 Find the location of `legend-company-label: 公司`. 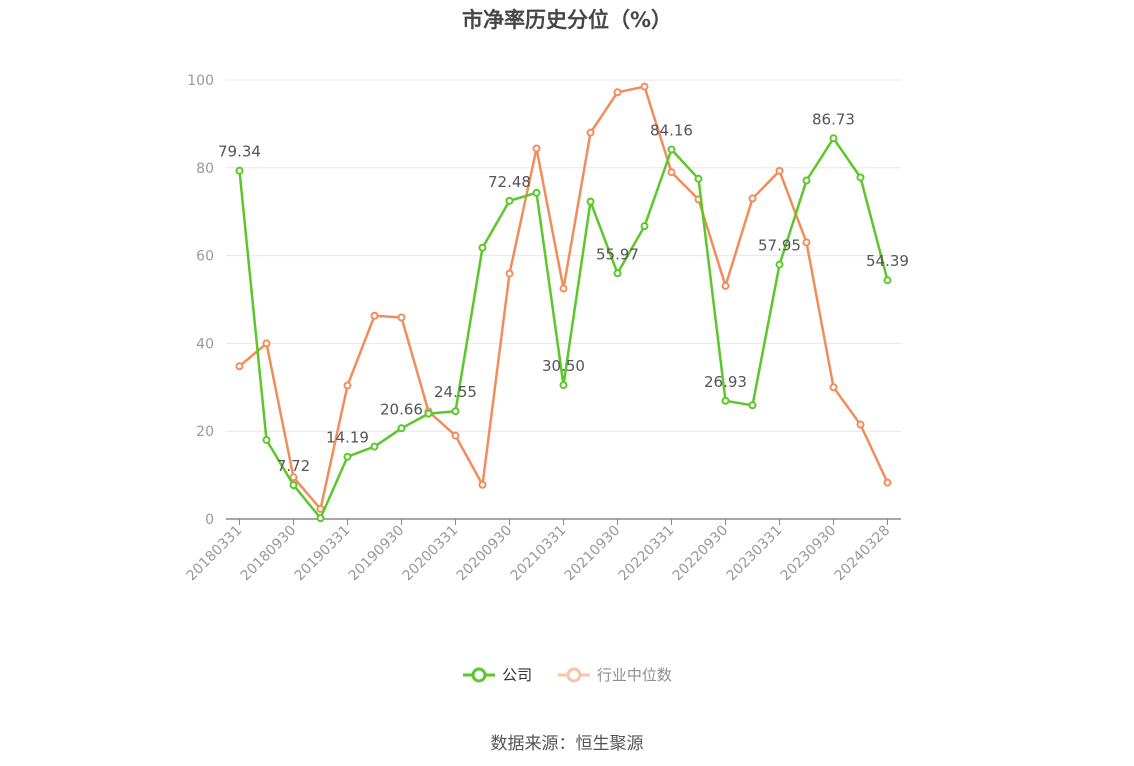

legend-company-label: 公司 is located at coordinates (517, 675).